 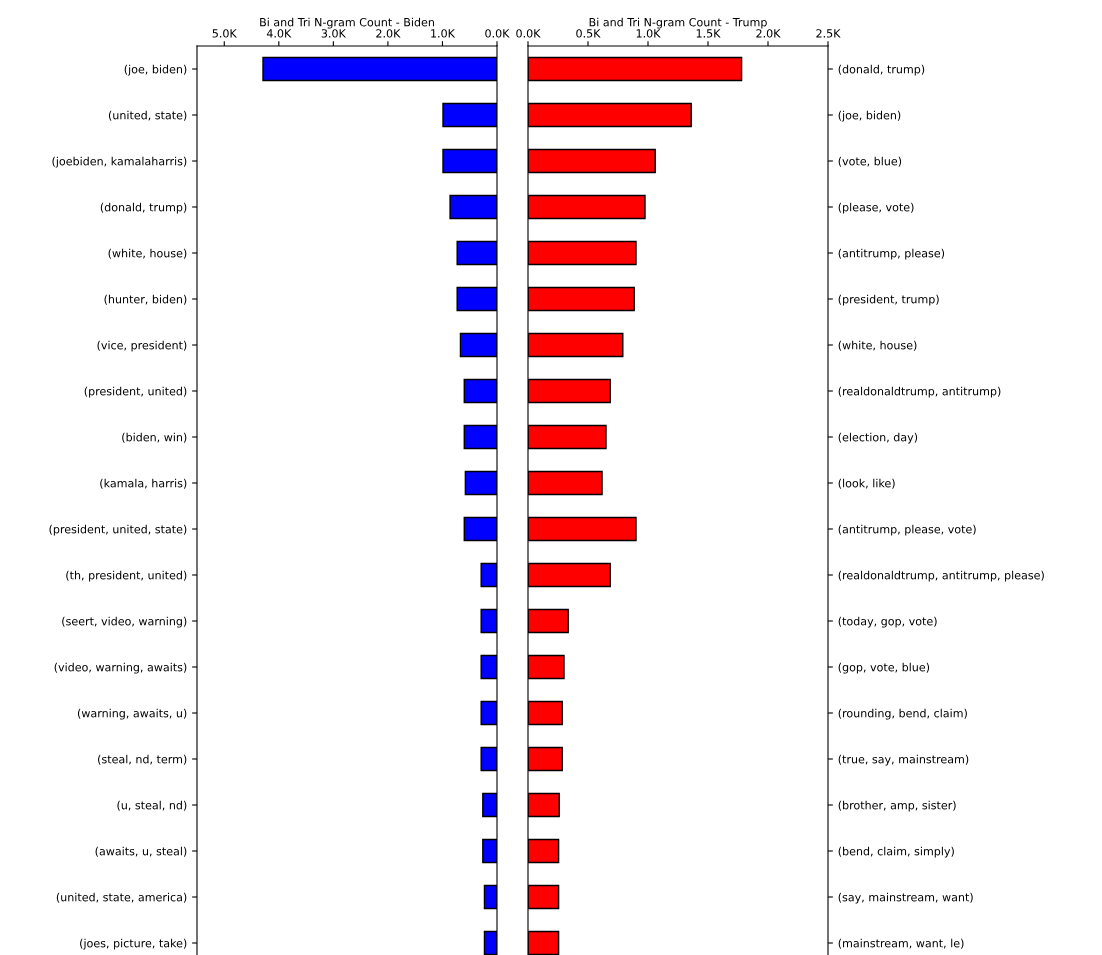 What do you see at coordinates (903, 760) in the screenshot?
I see `y-tick-label: (true, say, mainstream)` at bounding box center [903, 760].